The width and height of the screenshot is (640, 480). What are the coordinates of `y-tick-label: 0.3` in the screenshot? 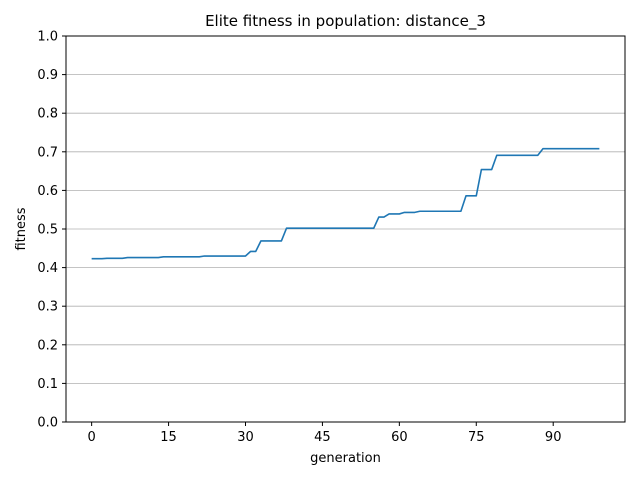 It's located at (47, 307).